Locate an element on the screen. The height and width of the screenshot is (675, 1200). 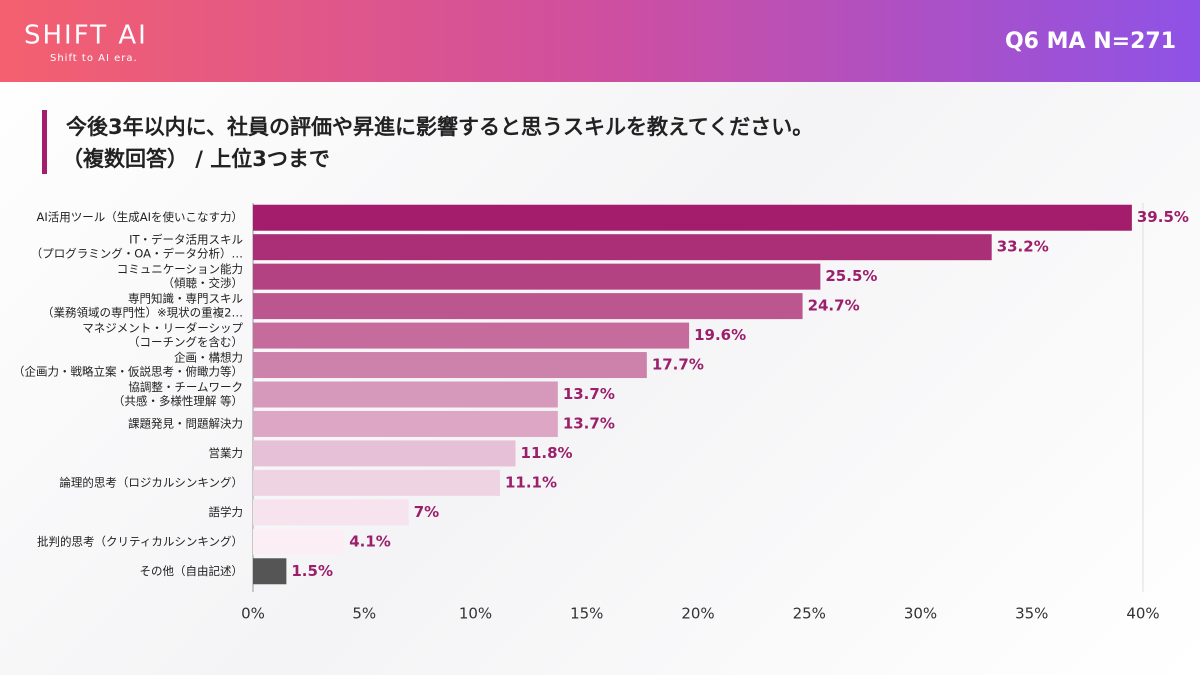
y-tick-label: 論理的思考（ロジカルシンキング） is located at coordinates (151, 482).